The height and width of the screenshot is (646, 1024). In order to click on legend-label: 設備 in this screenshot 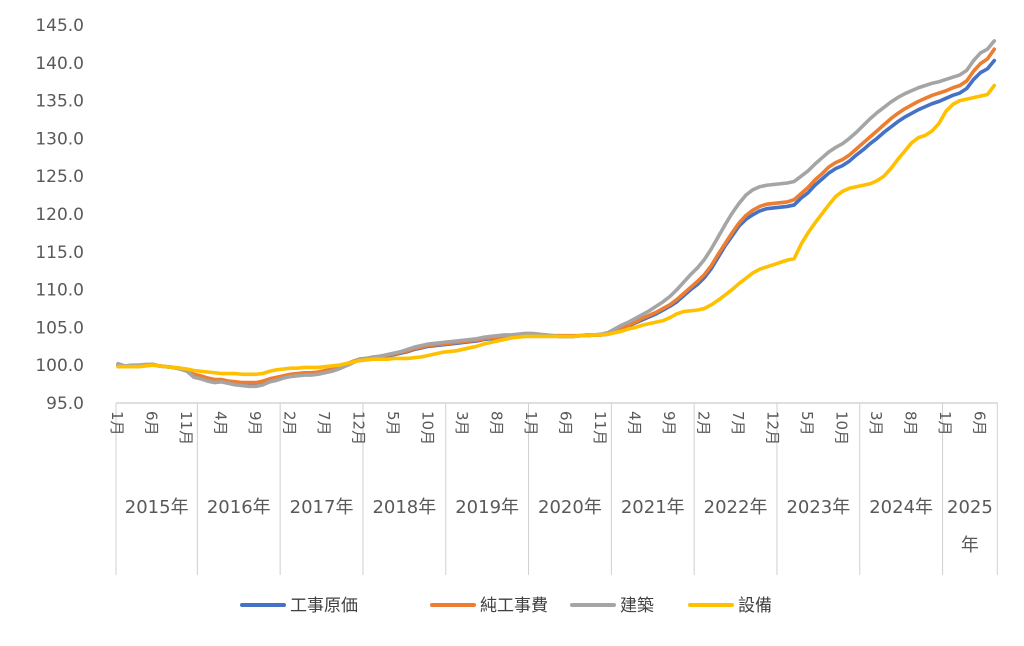, I will do `click(755, 606)`.